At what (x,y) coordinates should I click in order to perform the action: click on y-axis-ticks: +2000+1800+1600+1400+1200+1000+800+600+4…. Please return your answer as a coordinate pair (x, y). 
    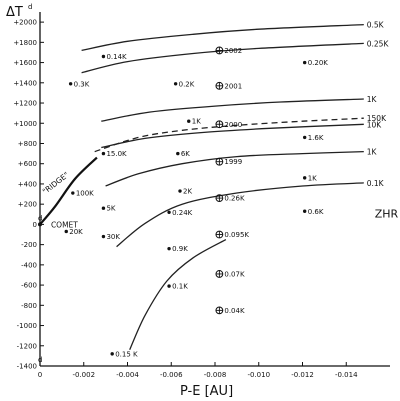
    Looking at the image, I should click on (28, 195).